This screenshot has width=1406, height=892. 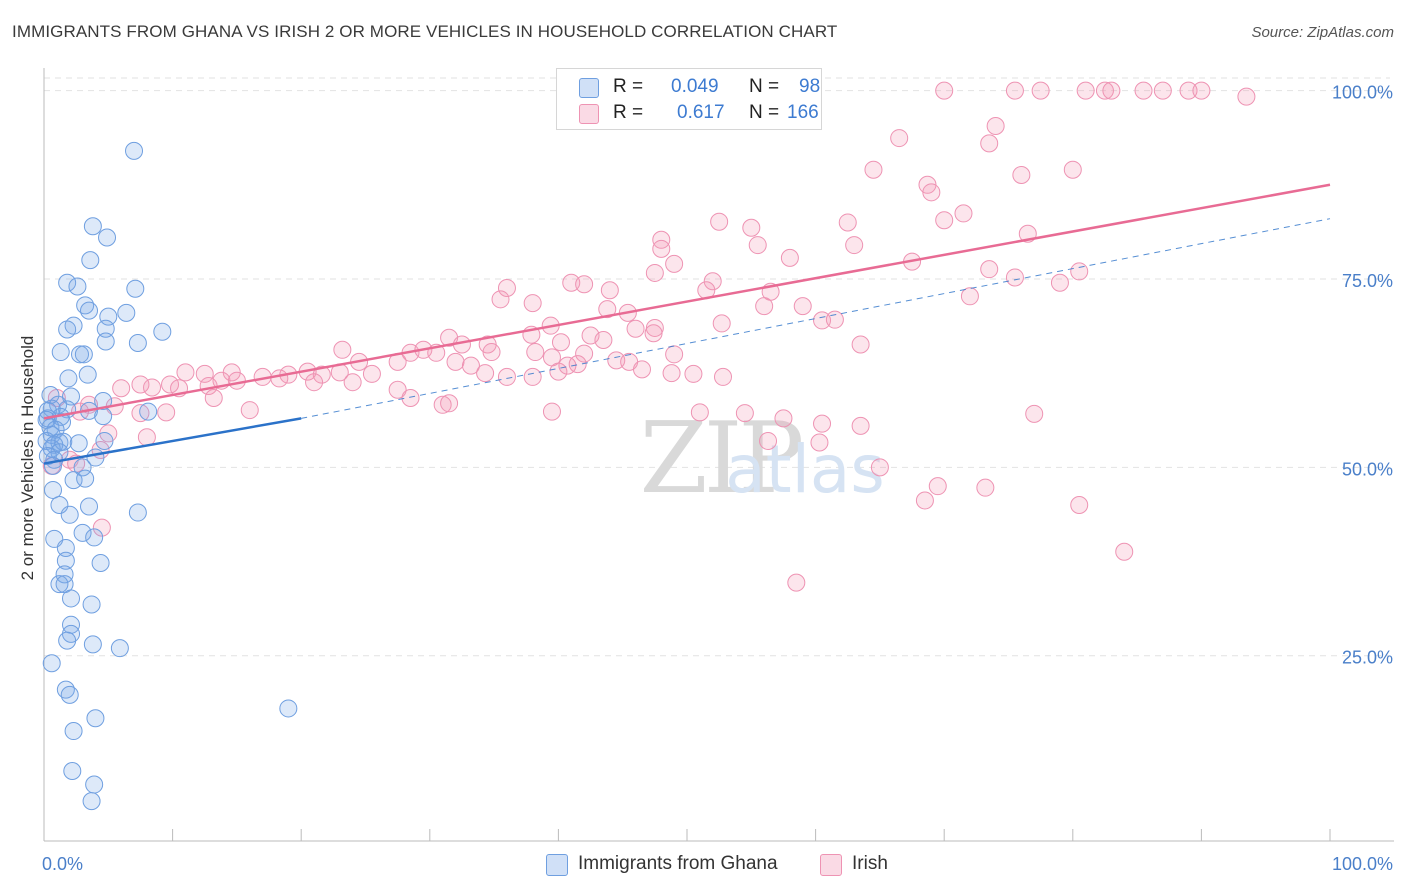 What do you see at coordinates (167, 476) in the screenshot?
I see `ghana-points` at bounding box center [167, 476].